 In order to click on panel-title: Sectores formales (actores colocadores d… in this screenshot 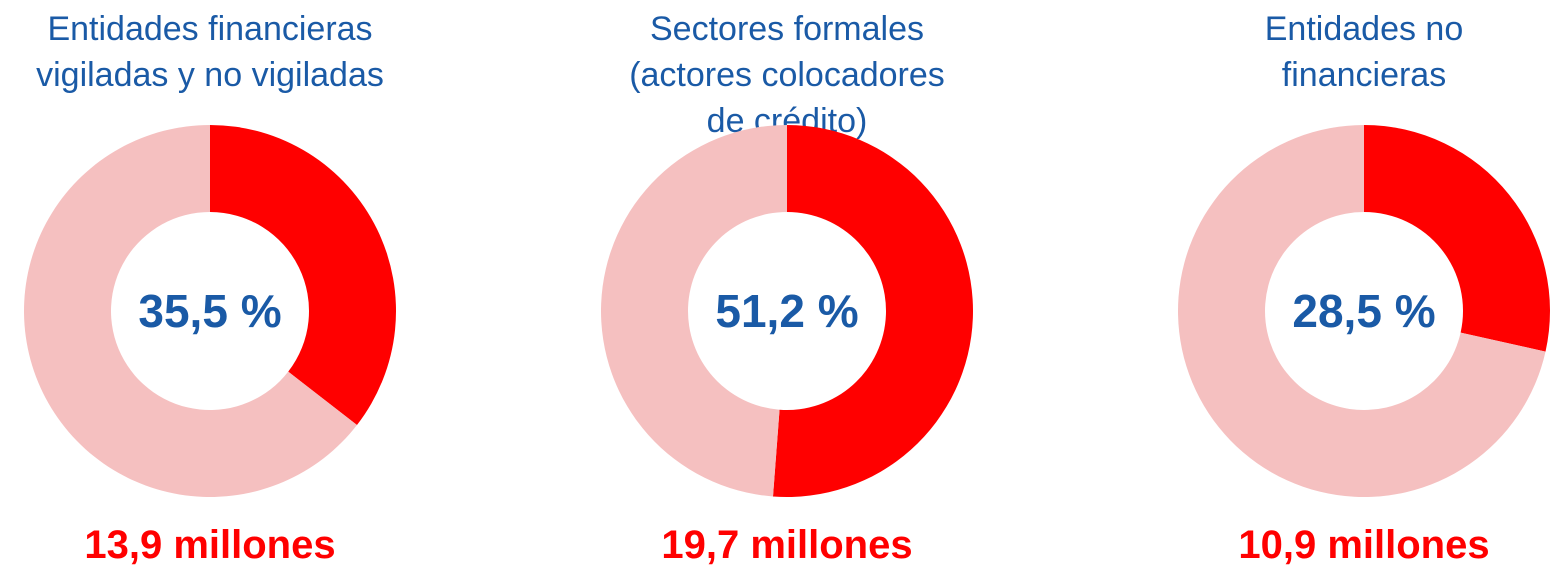, I will do `click(787, 75)`.